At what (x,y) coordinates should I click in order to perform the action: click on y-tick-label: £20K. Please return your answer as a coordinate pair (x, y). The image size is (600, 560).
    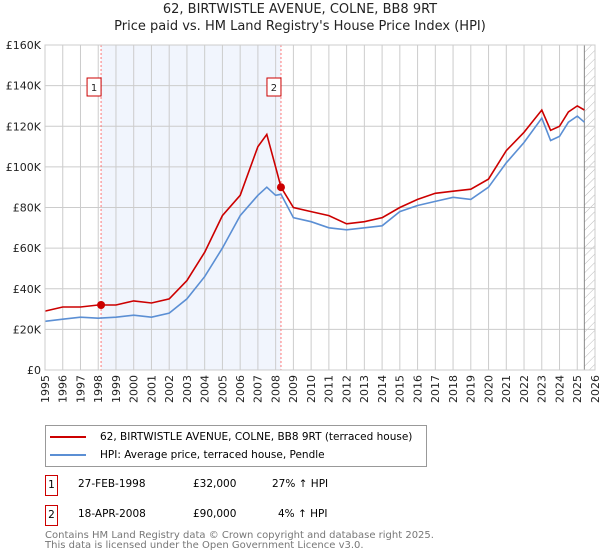
    Looking at the image, I should click on (27, 329).